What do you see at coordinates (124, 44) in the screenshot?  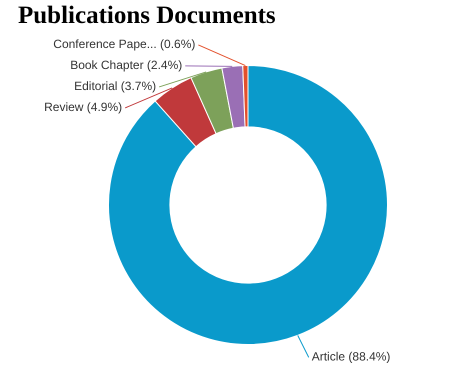 I see `slice-label: Conference Pape... (0.6%)` at bounding box center [124, 44].